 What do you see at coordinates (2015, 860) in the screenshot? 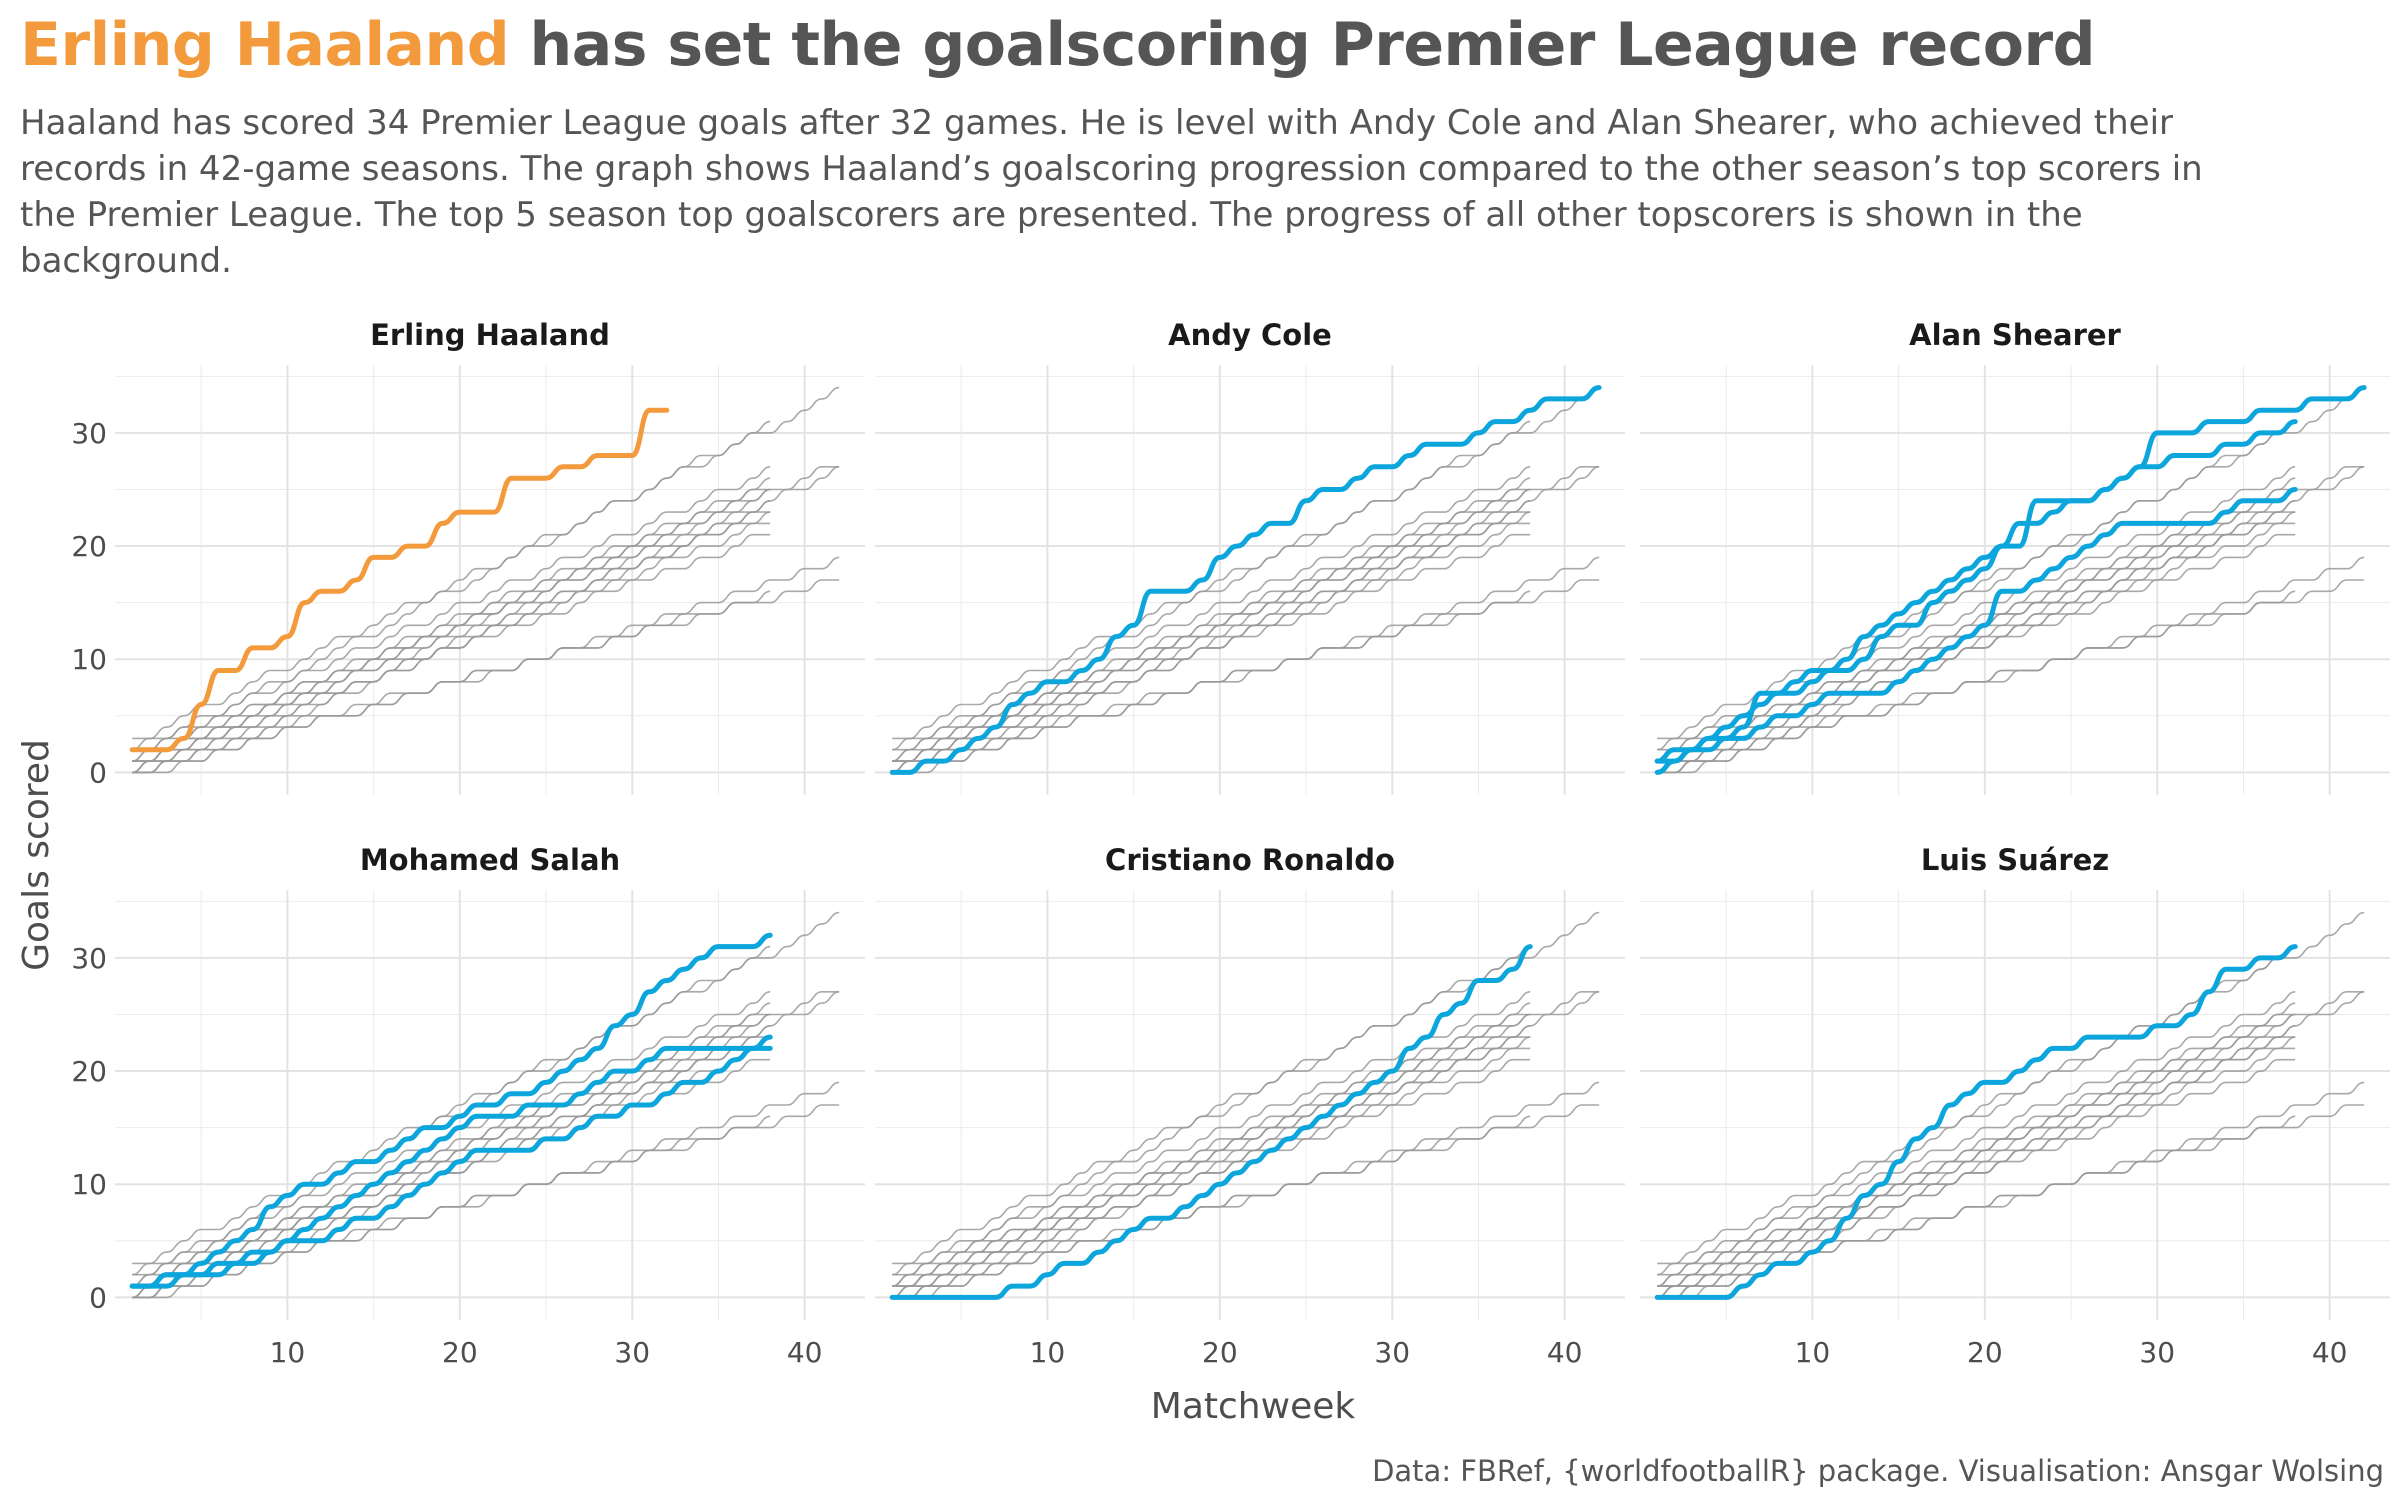
I see `panel-title: Luis Suárez` at bounding box center [2015, 860].